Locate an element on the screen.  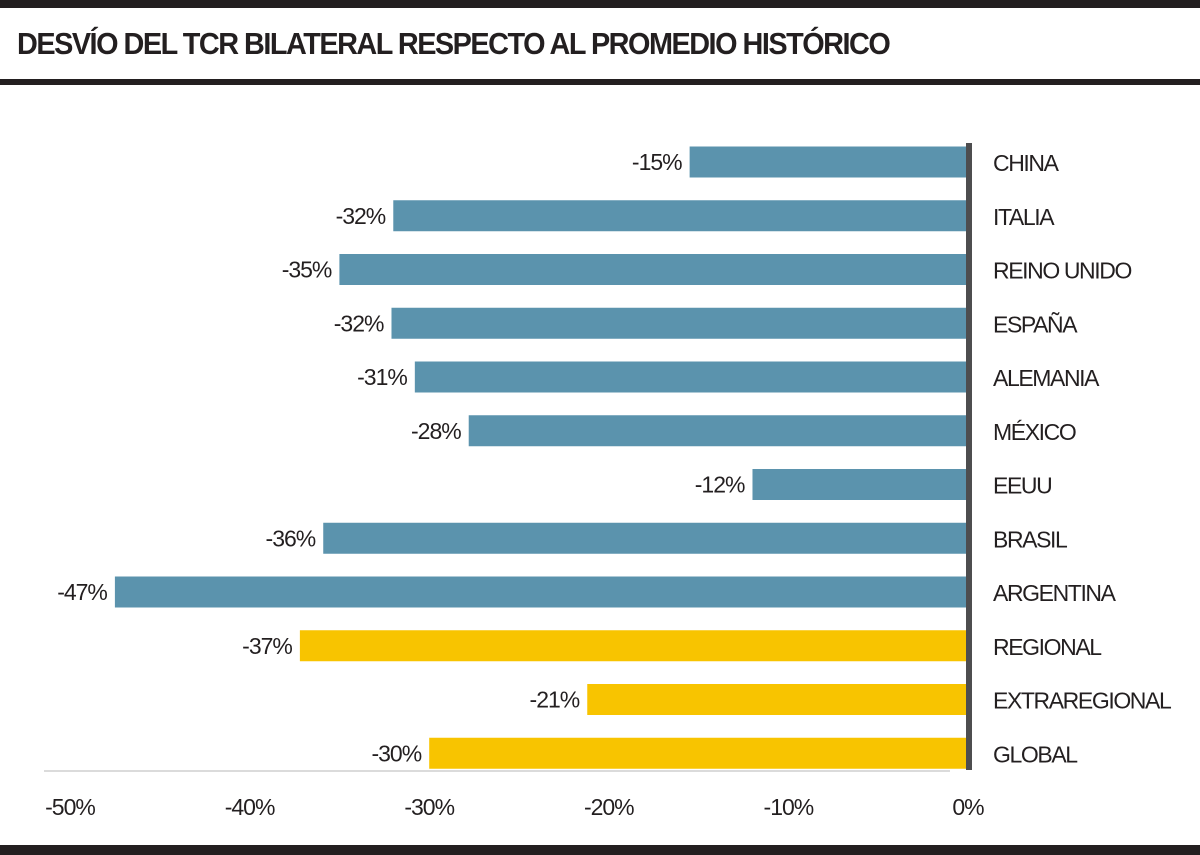
category-label-0: CHINA is located at coordinates (1026, 163).